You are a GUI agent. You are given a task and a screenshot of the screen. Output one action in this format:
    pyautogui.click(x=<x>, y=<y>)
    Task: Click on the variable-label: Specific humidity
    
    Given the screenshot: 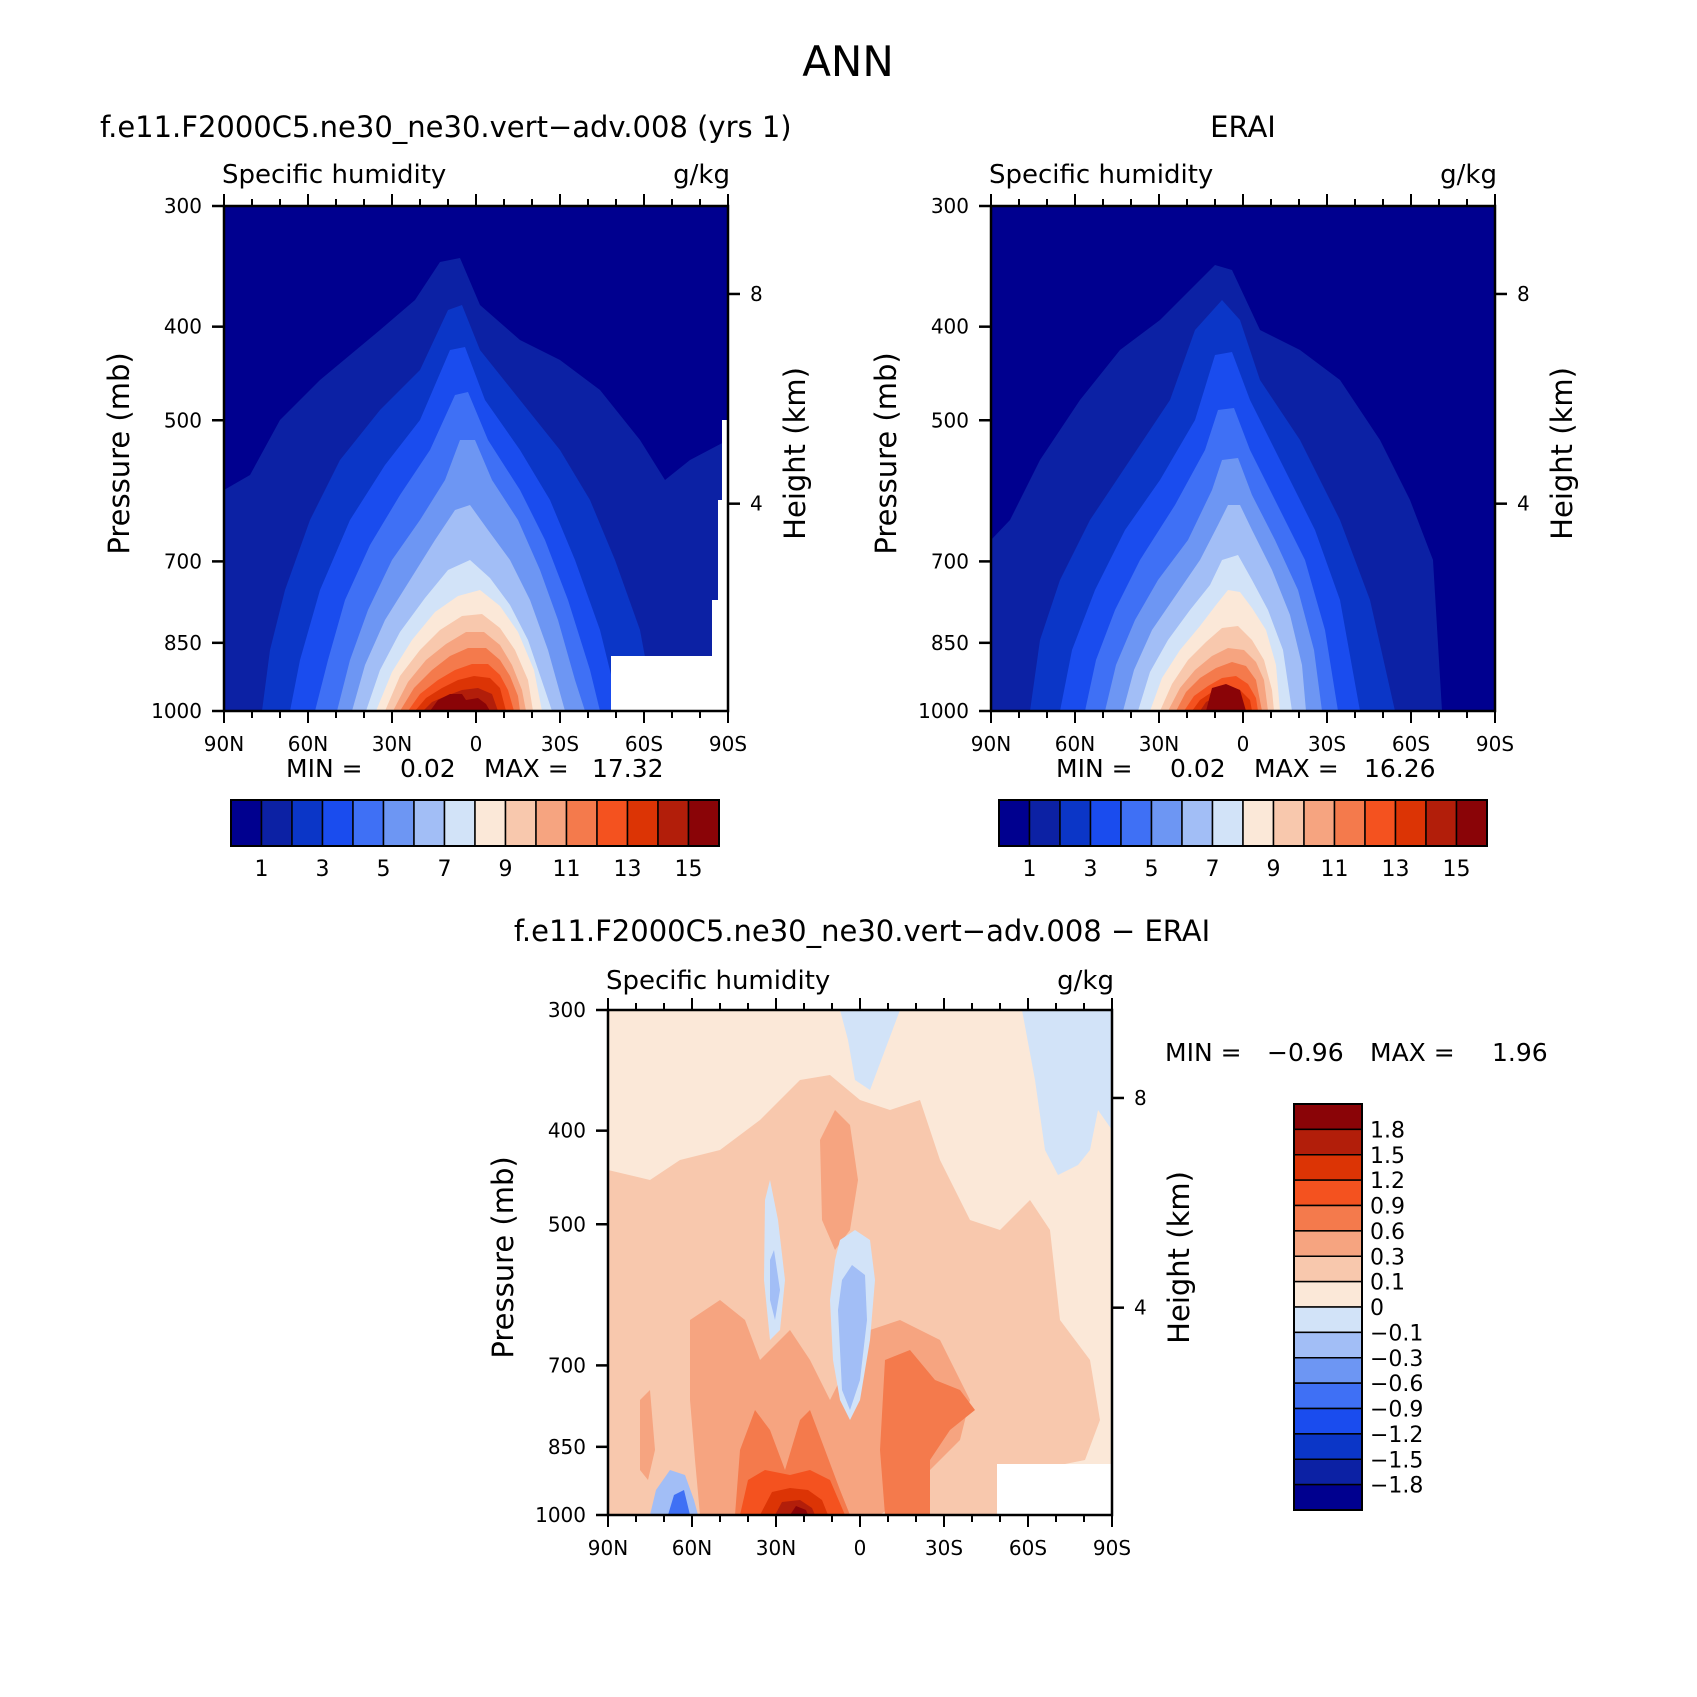 What is the action you would take?
    pyautogui.click(x=718, y=981)
    